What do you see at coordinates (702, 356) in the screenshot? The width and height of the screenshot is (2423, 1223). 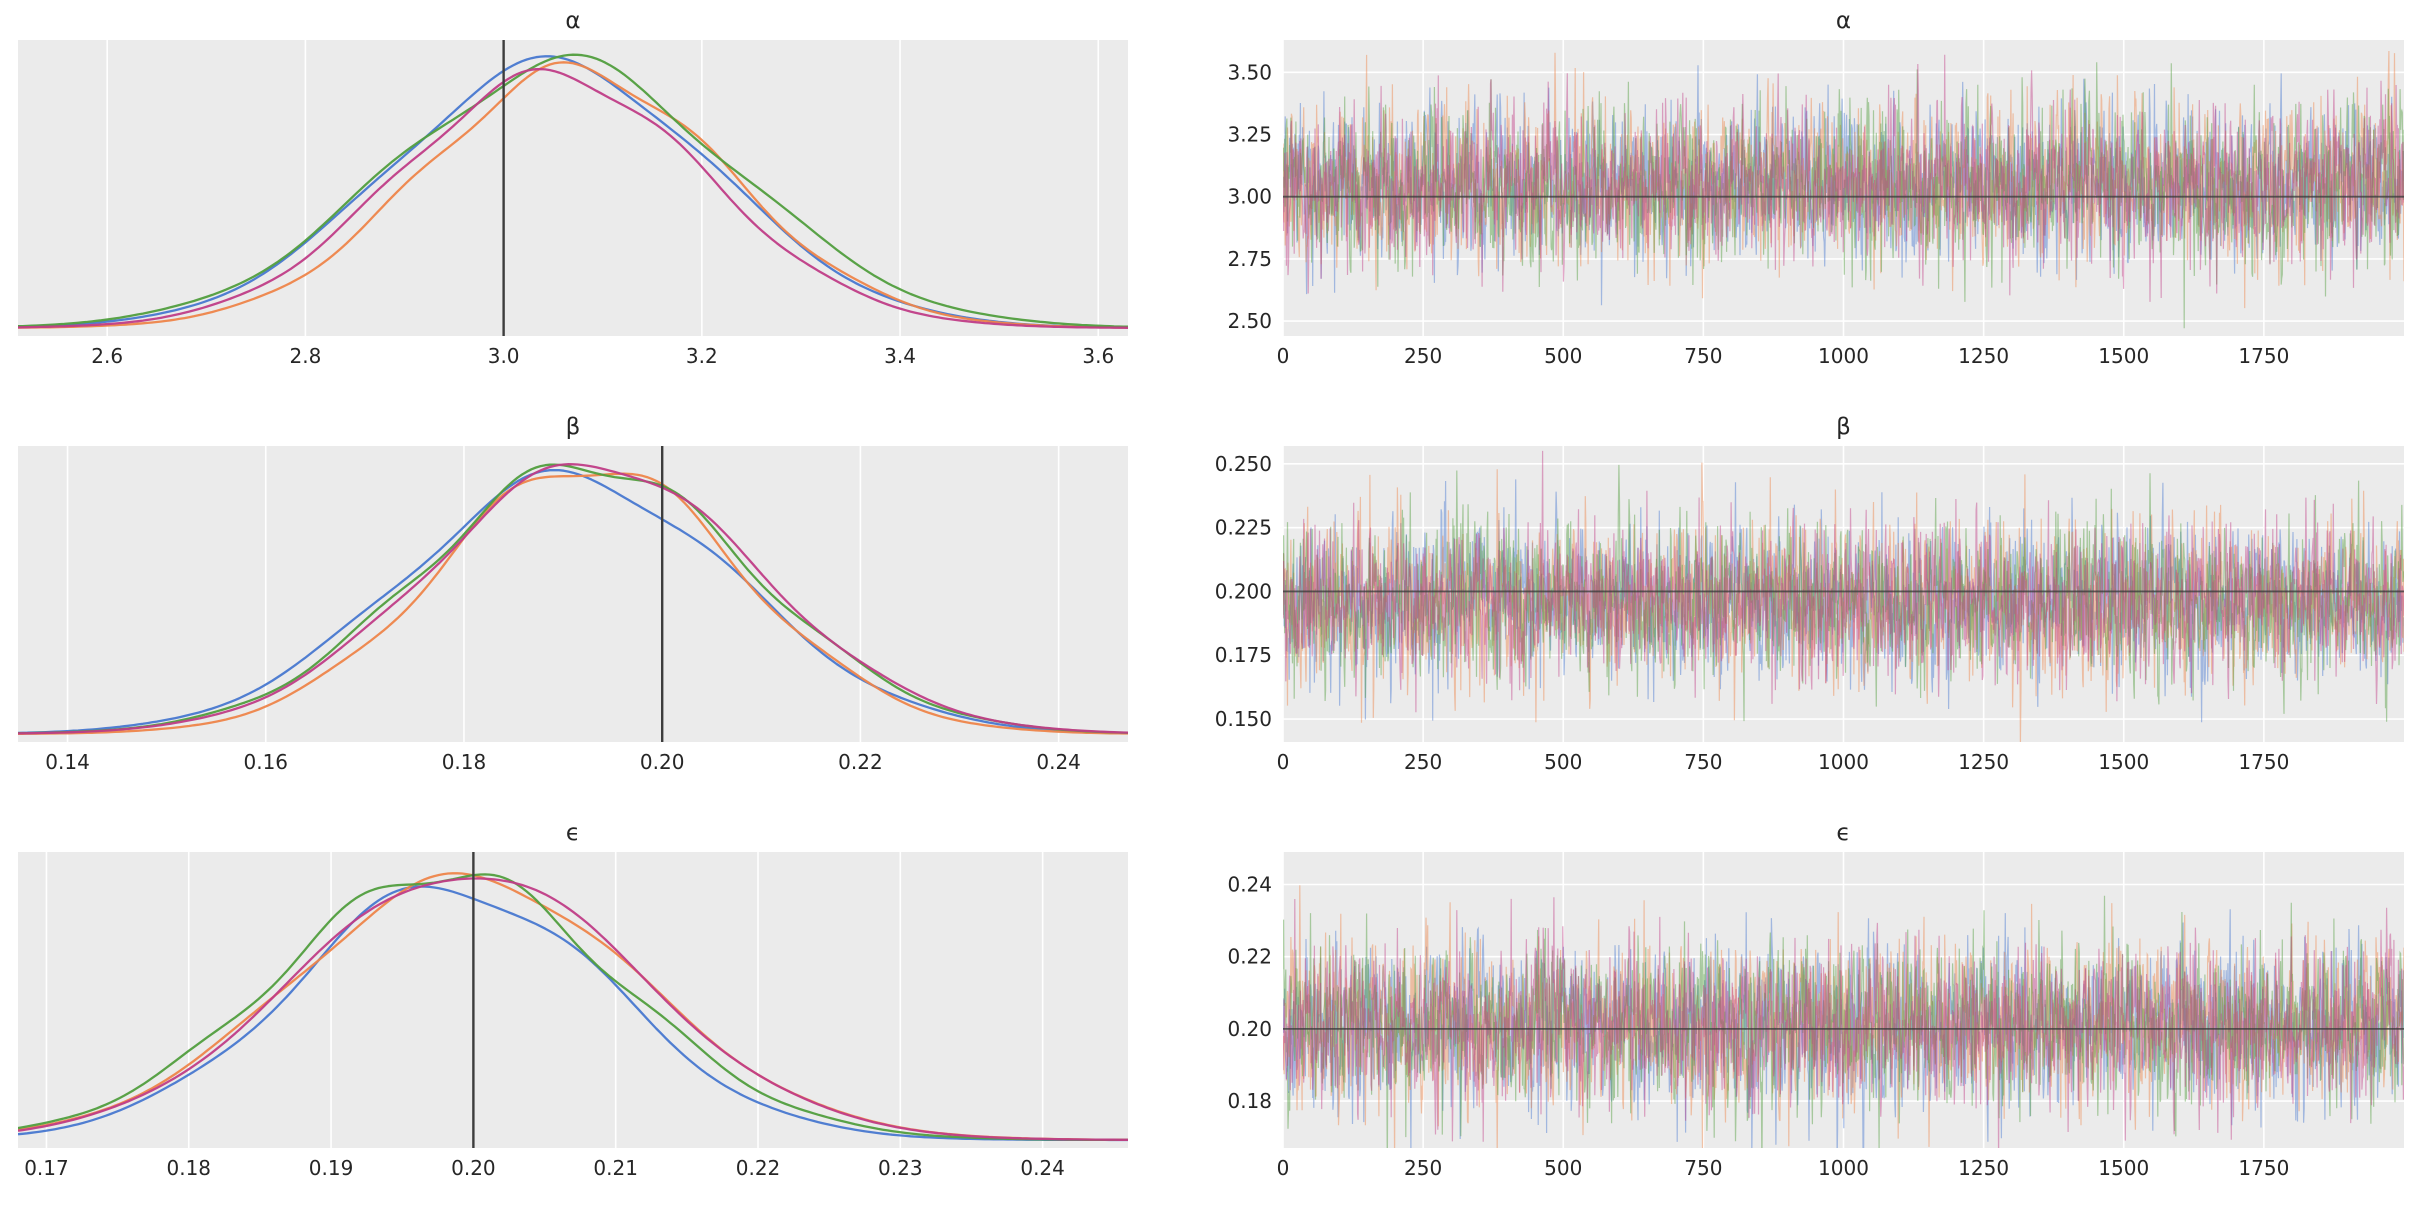 I see `svg-text: 3.2` at bounding box center [702, 356].